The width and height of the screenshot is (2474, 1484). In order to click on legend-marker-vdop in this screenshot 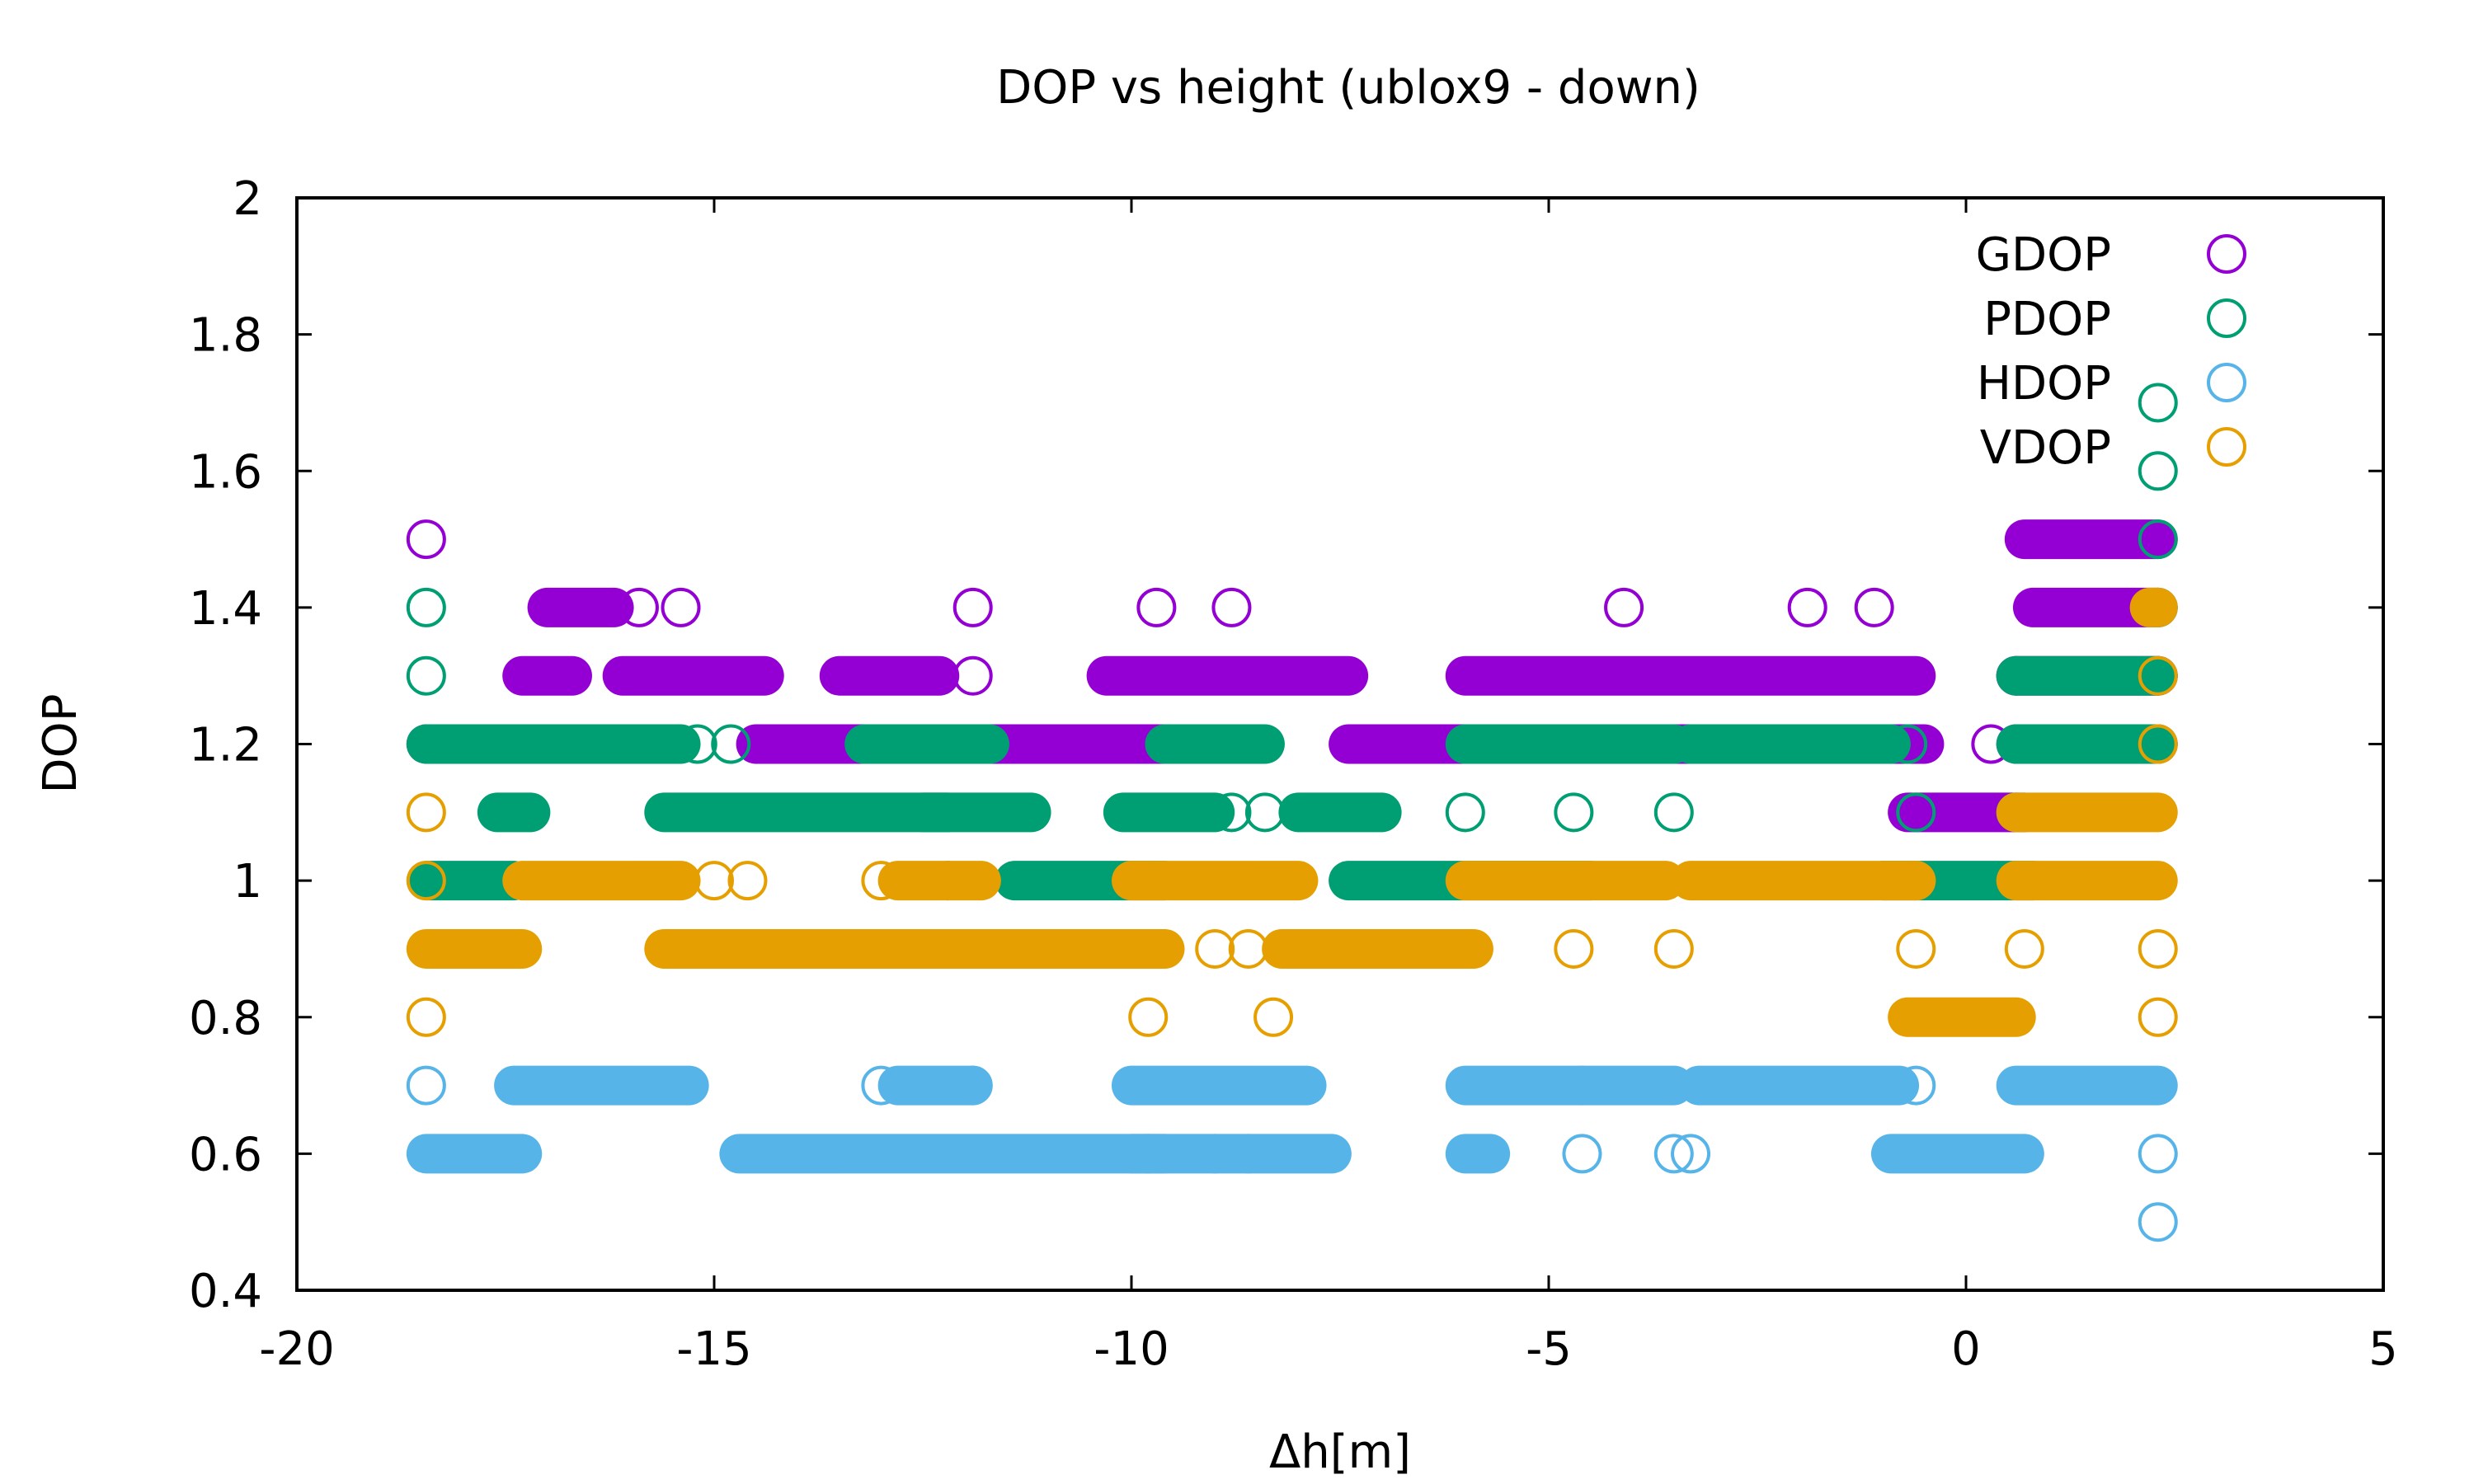, I will do `click(2226, 447)`.